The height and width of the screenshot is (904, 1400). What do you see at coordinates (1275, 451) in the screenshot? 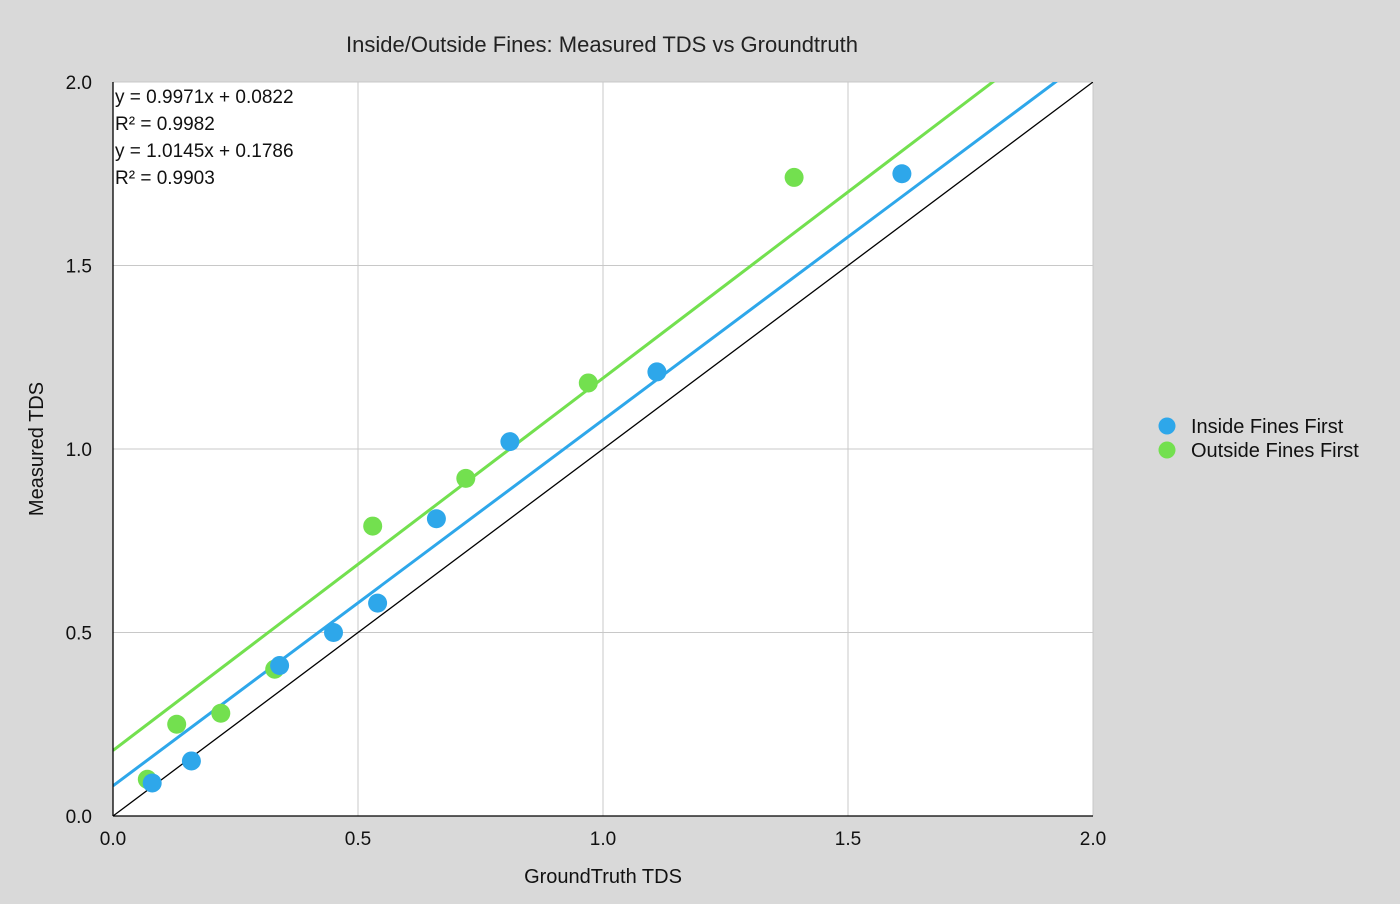
I see `legend-label: Outside Fines First` at bounding box center [1275, 451].